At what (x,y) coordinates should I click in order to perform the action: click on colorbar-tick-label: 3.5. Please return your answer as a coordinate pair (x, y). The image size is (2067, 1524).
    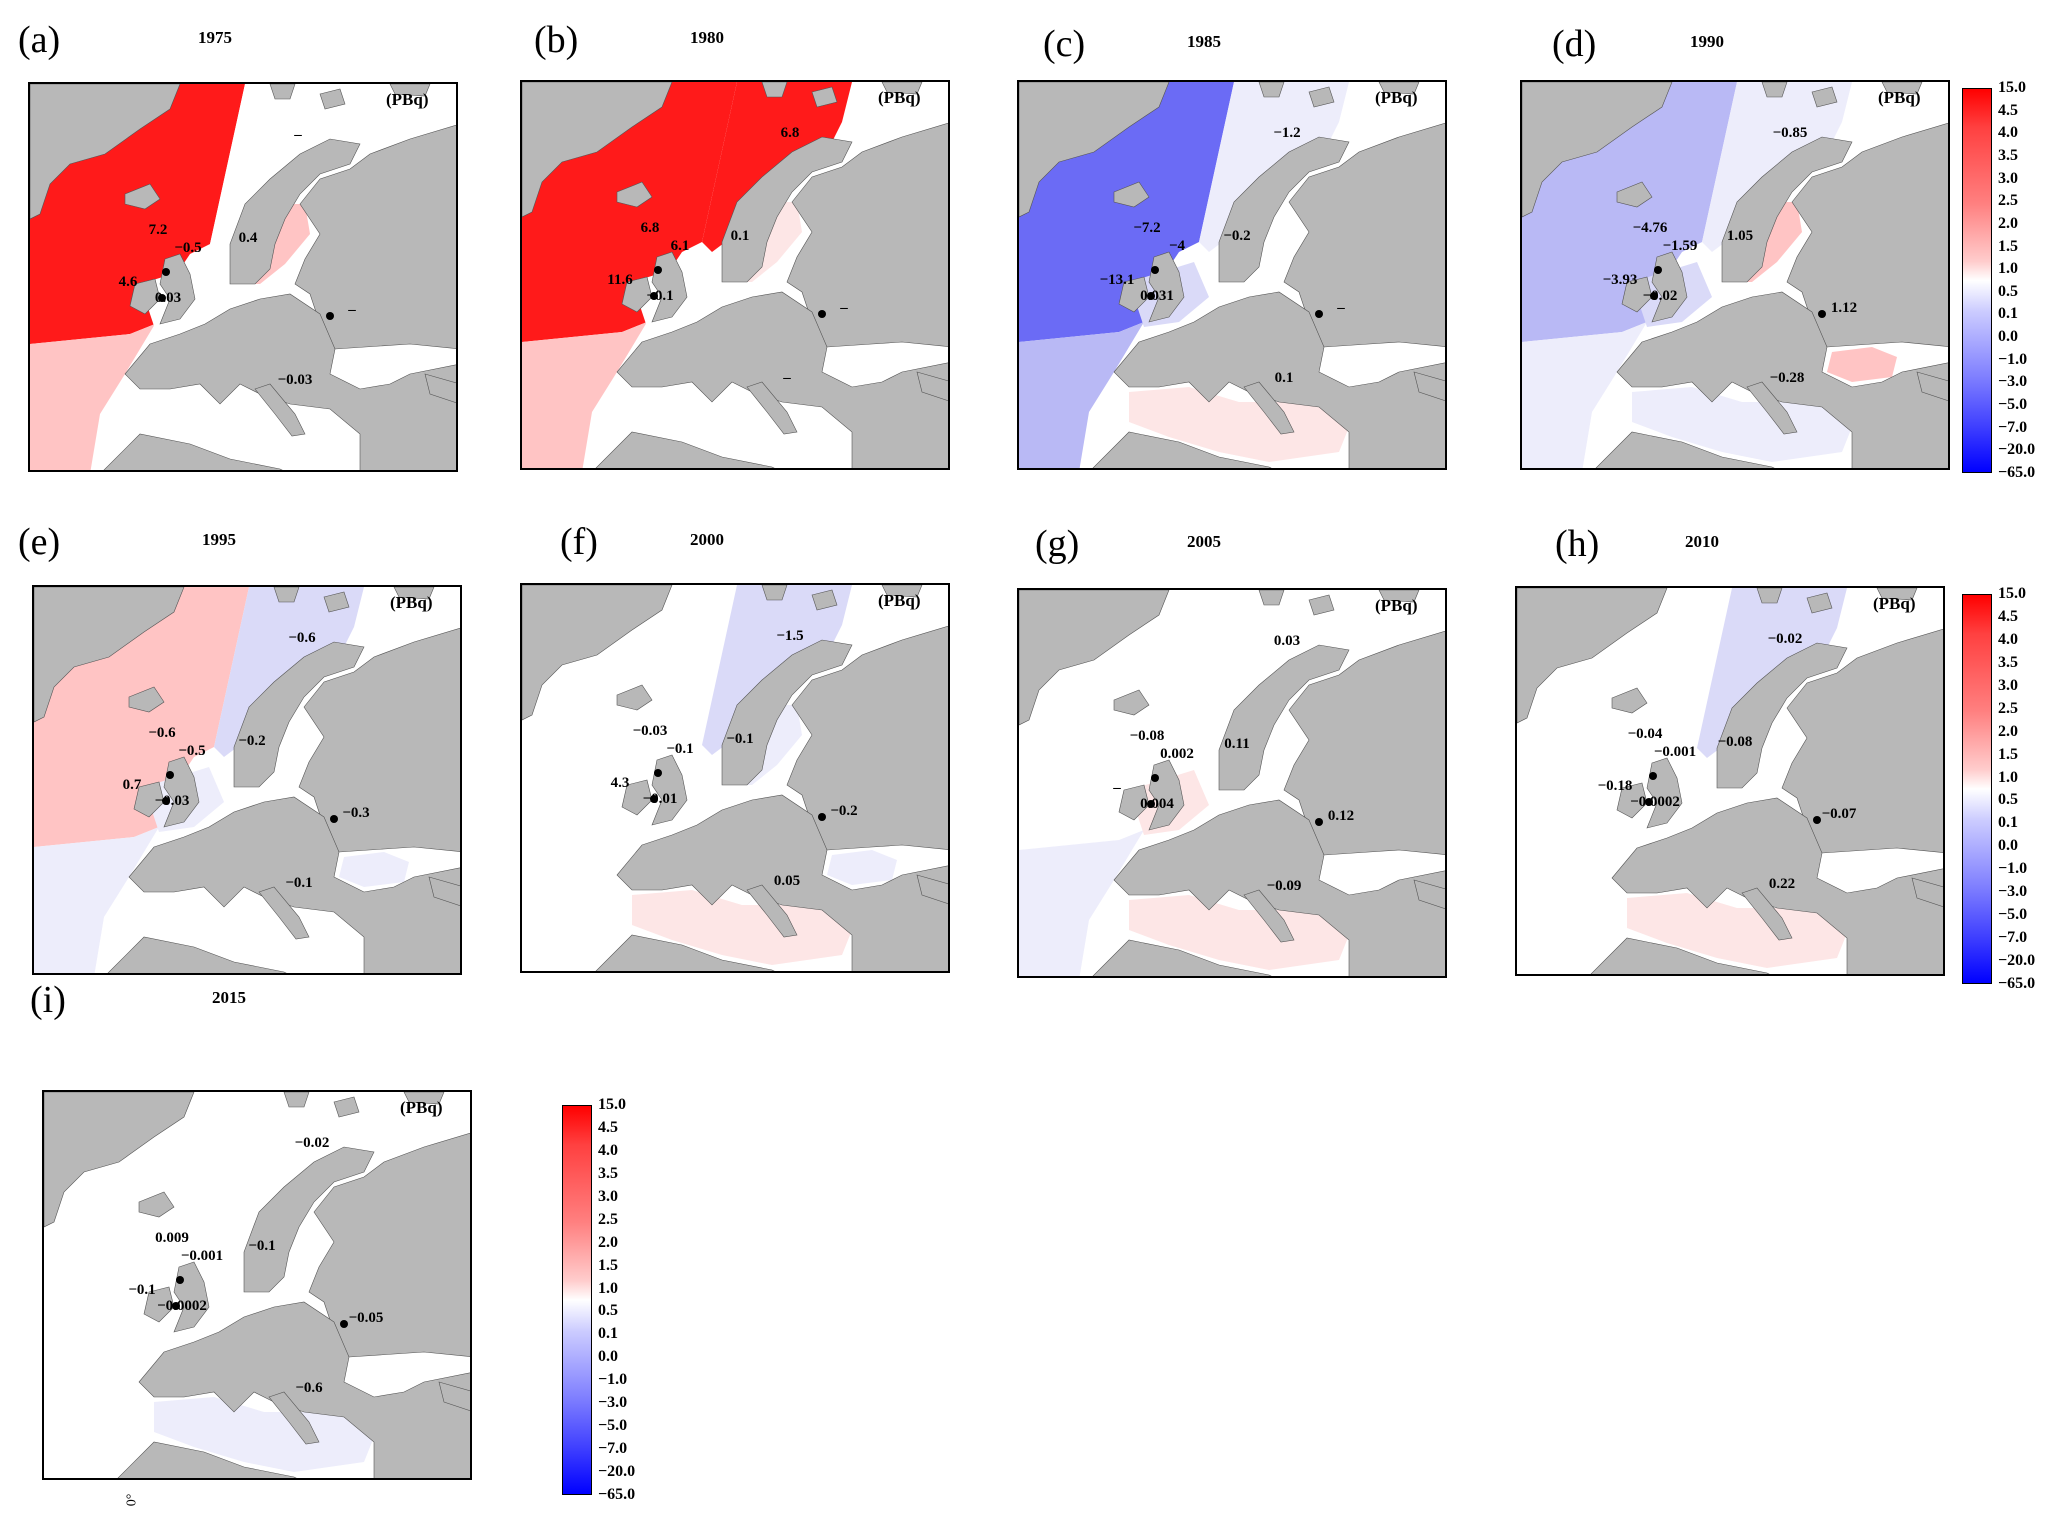
    Looking at the image, I should click on (2008, 155).